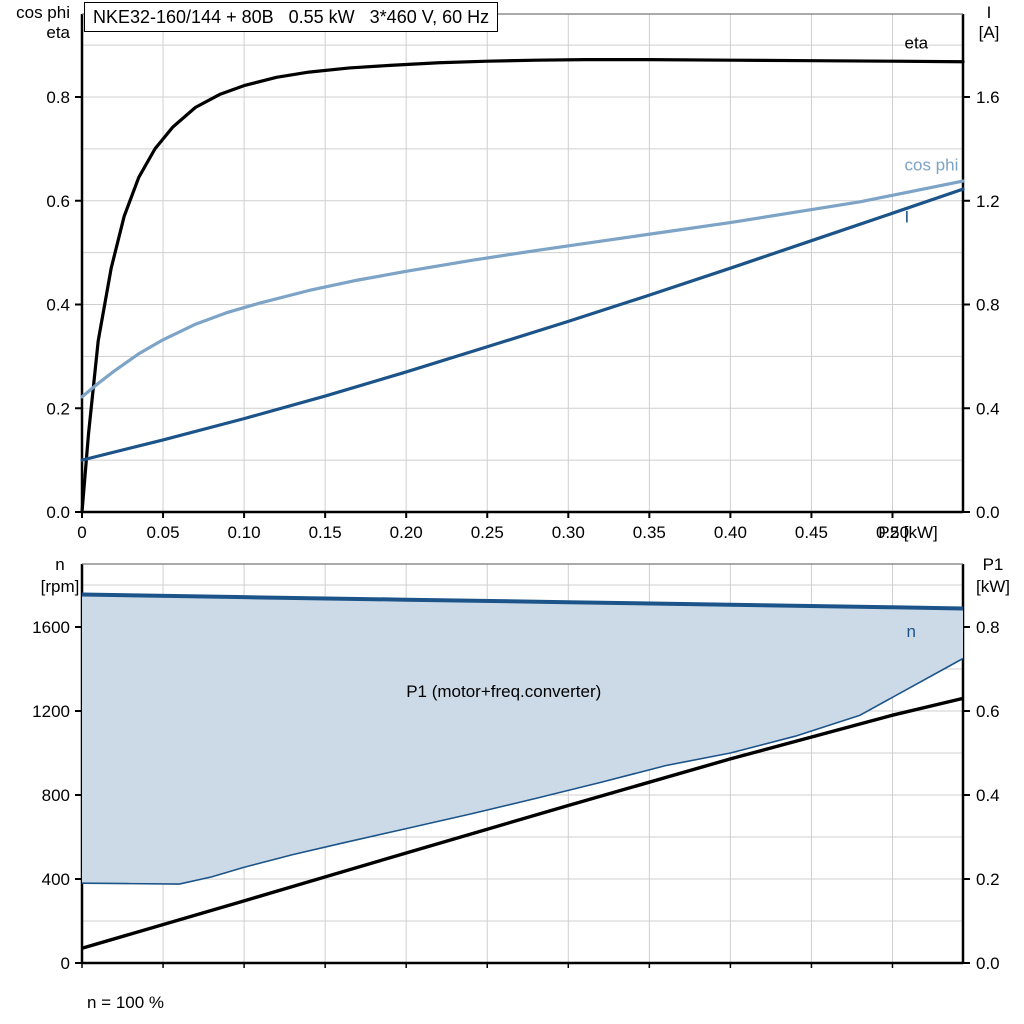  I want to click on tick-label-left: 1600, so click(51, 627).